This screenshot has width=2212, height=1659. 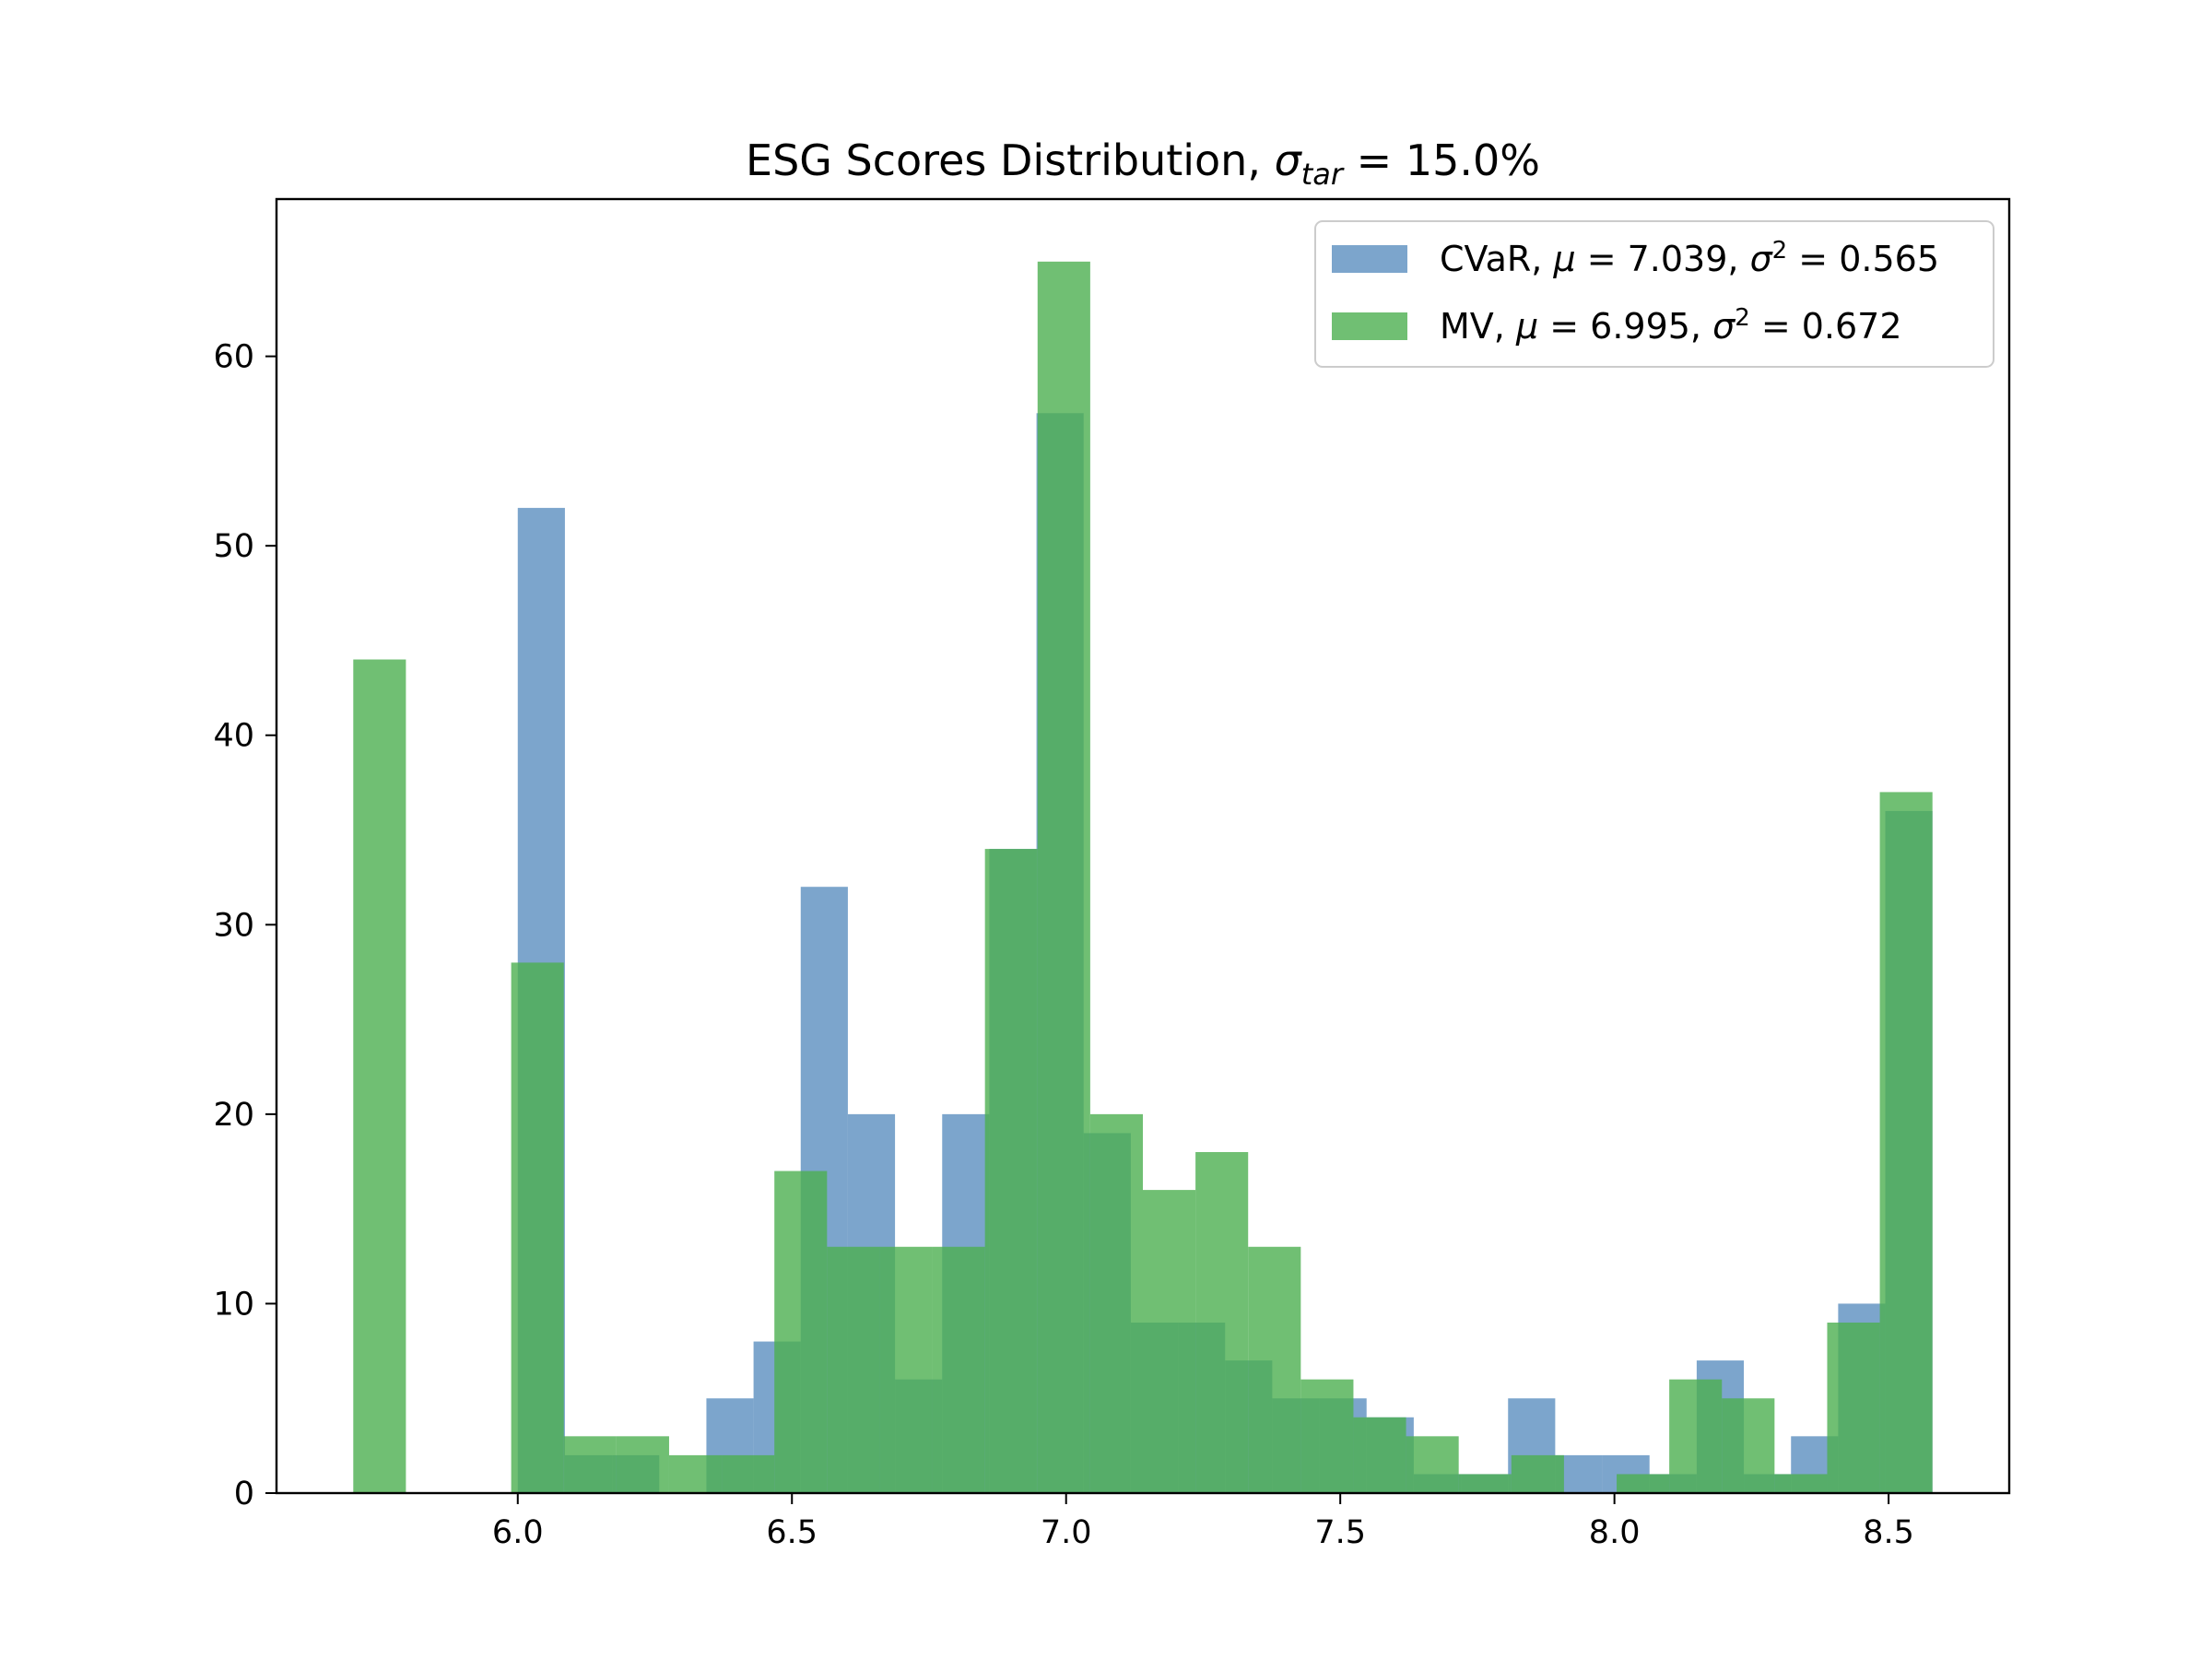 I want to click on y-axis: 0 10 20 30 40 50 60, so click(x=244, y=925).